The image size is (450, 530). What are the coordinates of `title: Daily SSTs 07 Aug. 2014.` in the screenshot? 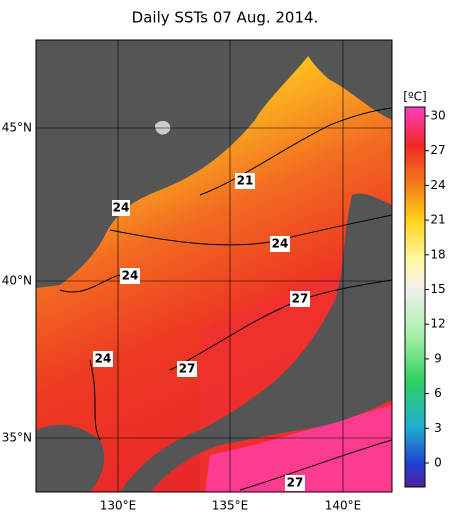 It's located at (225, 18).